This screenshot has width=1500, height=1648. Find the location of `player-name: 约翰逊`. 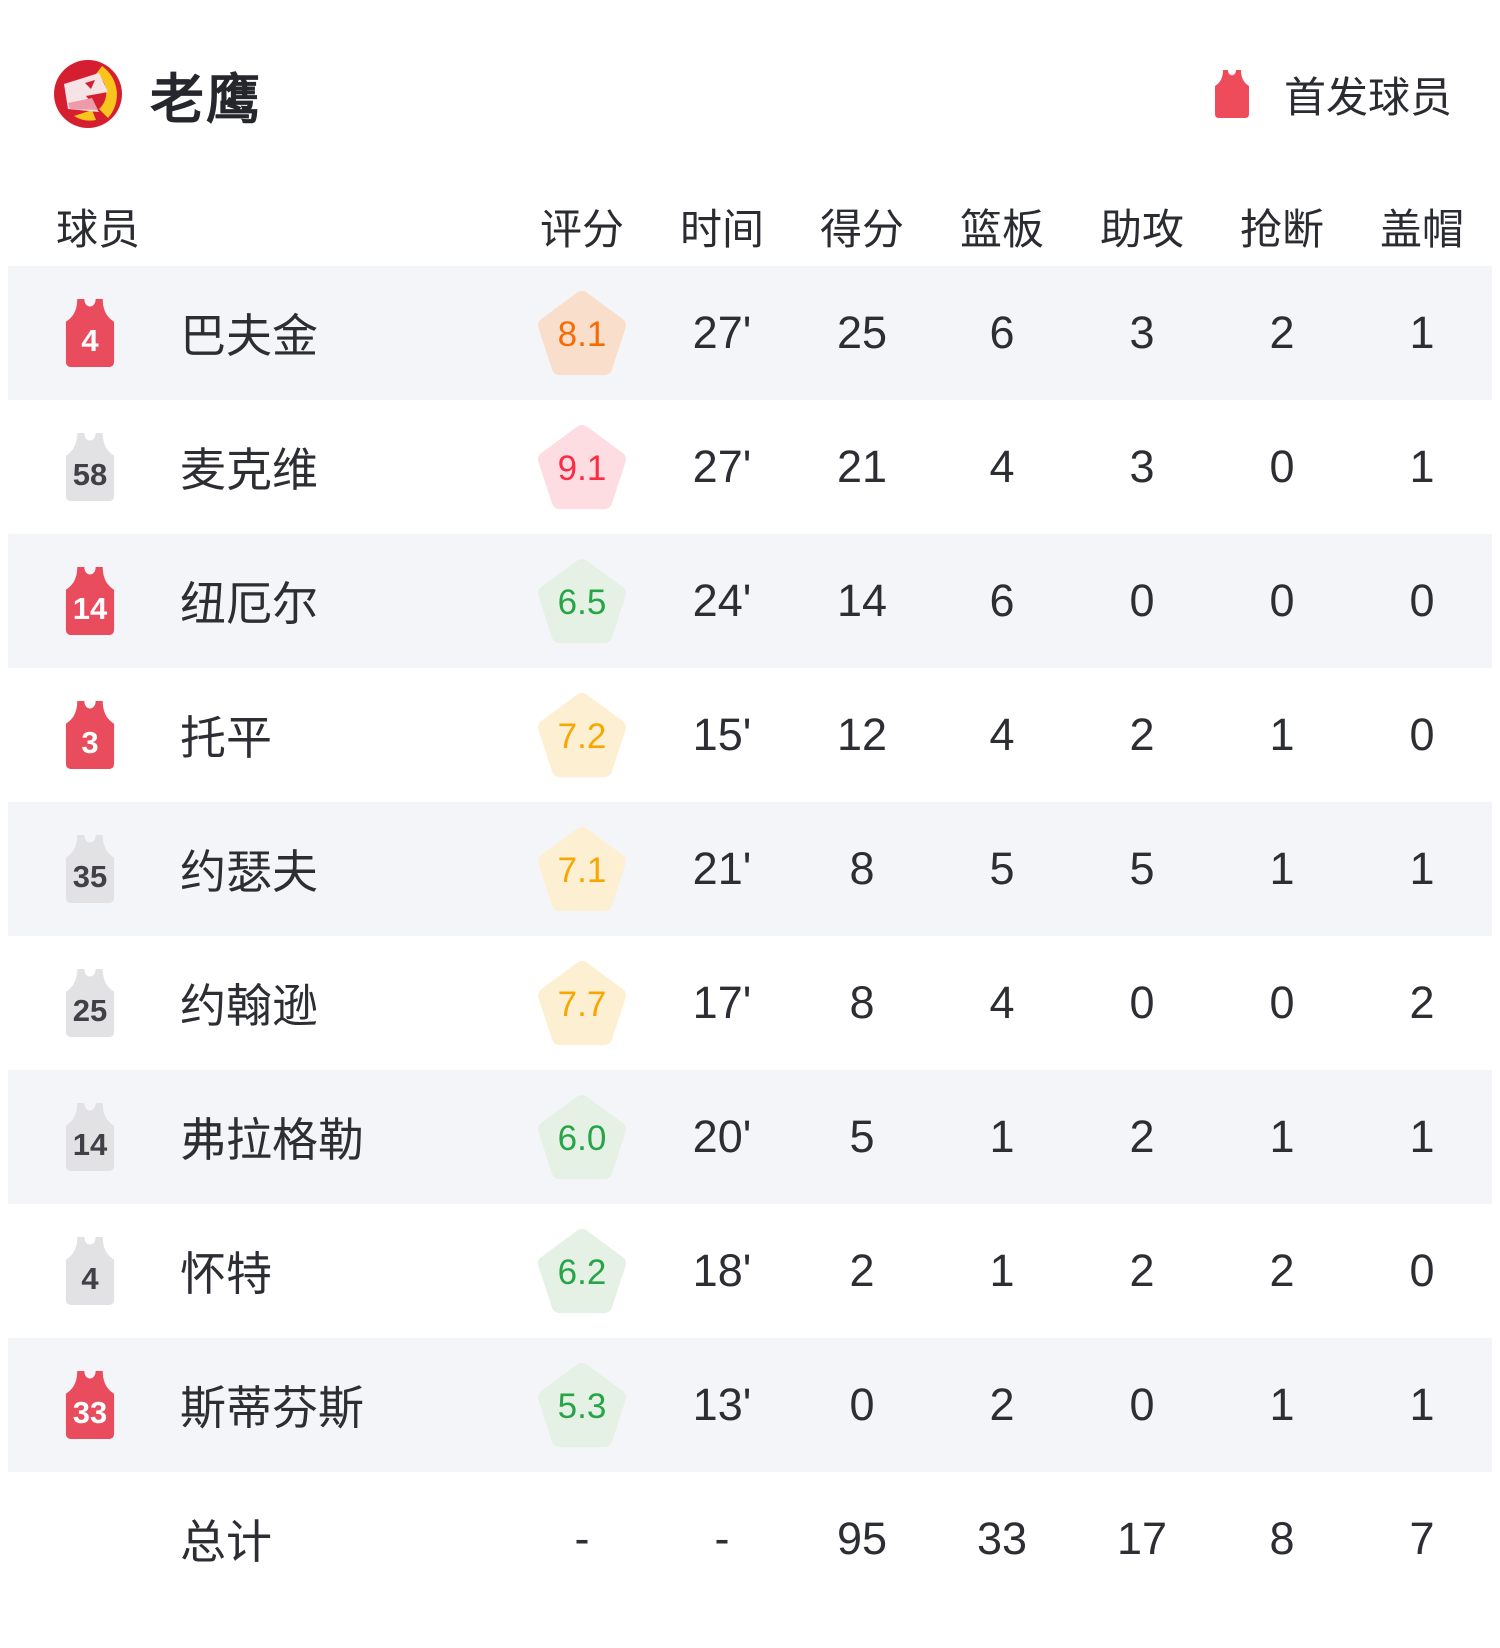

player-name: 约翰逊 is located at coordinates (249, 1006).